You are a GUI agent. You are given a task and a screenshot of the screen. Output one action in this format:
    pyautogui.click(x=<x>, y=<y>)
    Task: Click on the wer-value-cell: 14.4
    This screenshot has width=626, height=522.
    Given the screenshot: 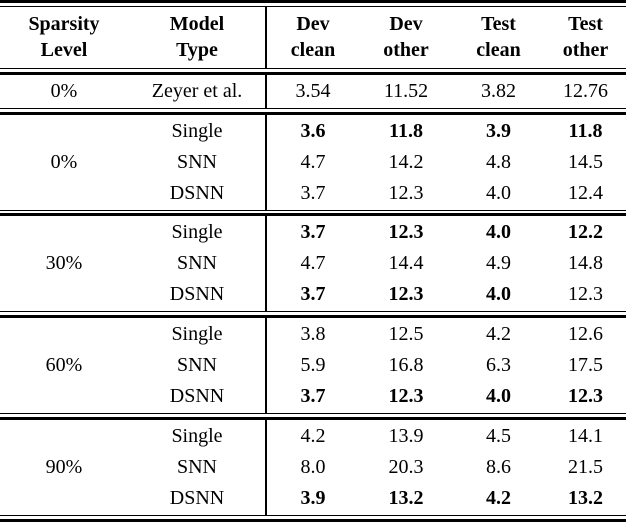 What is the action you would take?
    pyautogui.click(x=406, y=263)
    